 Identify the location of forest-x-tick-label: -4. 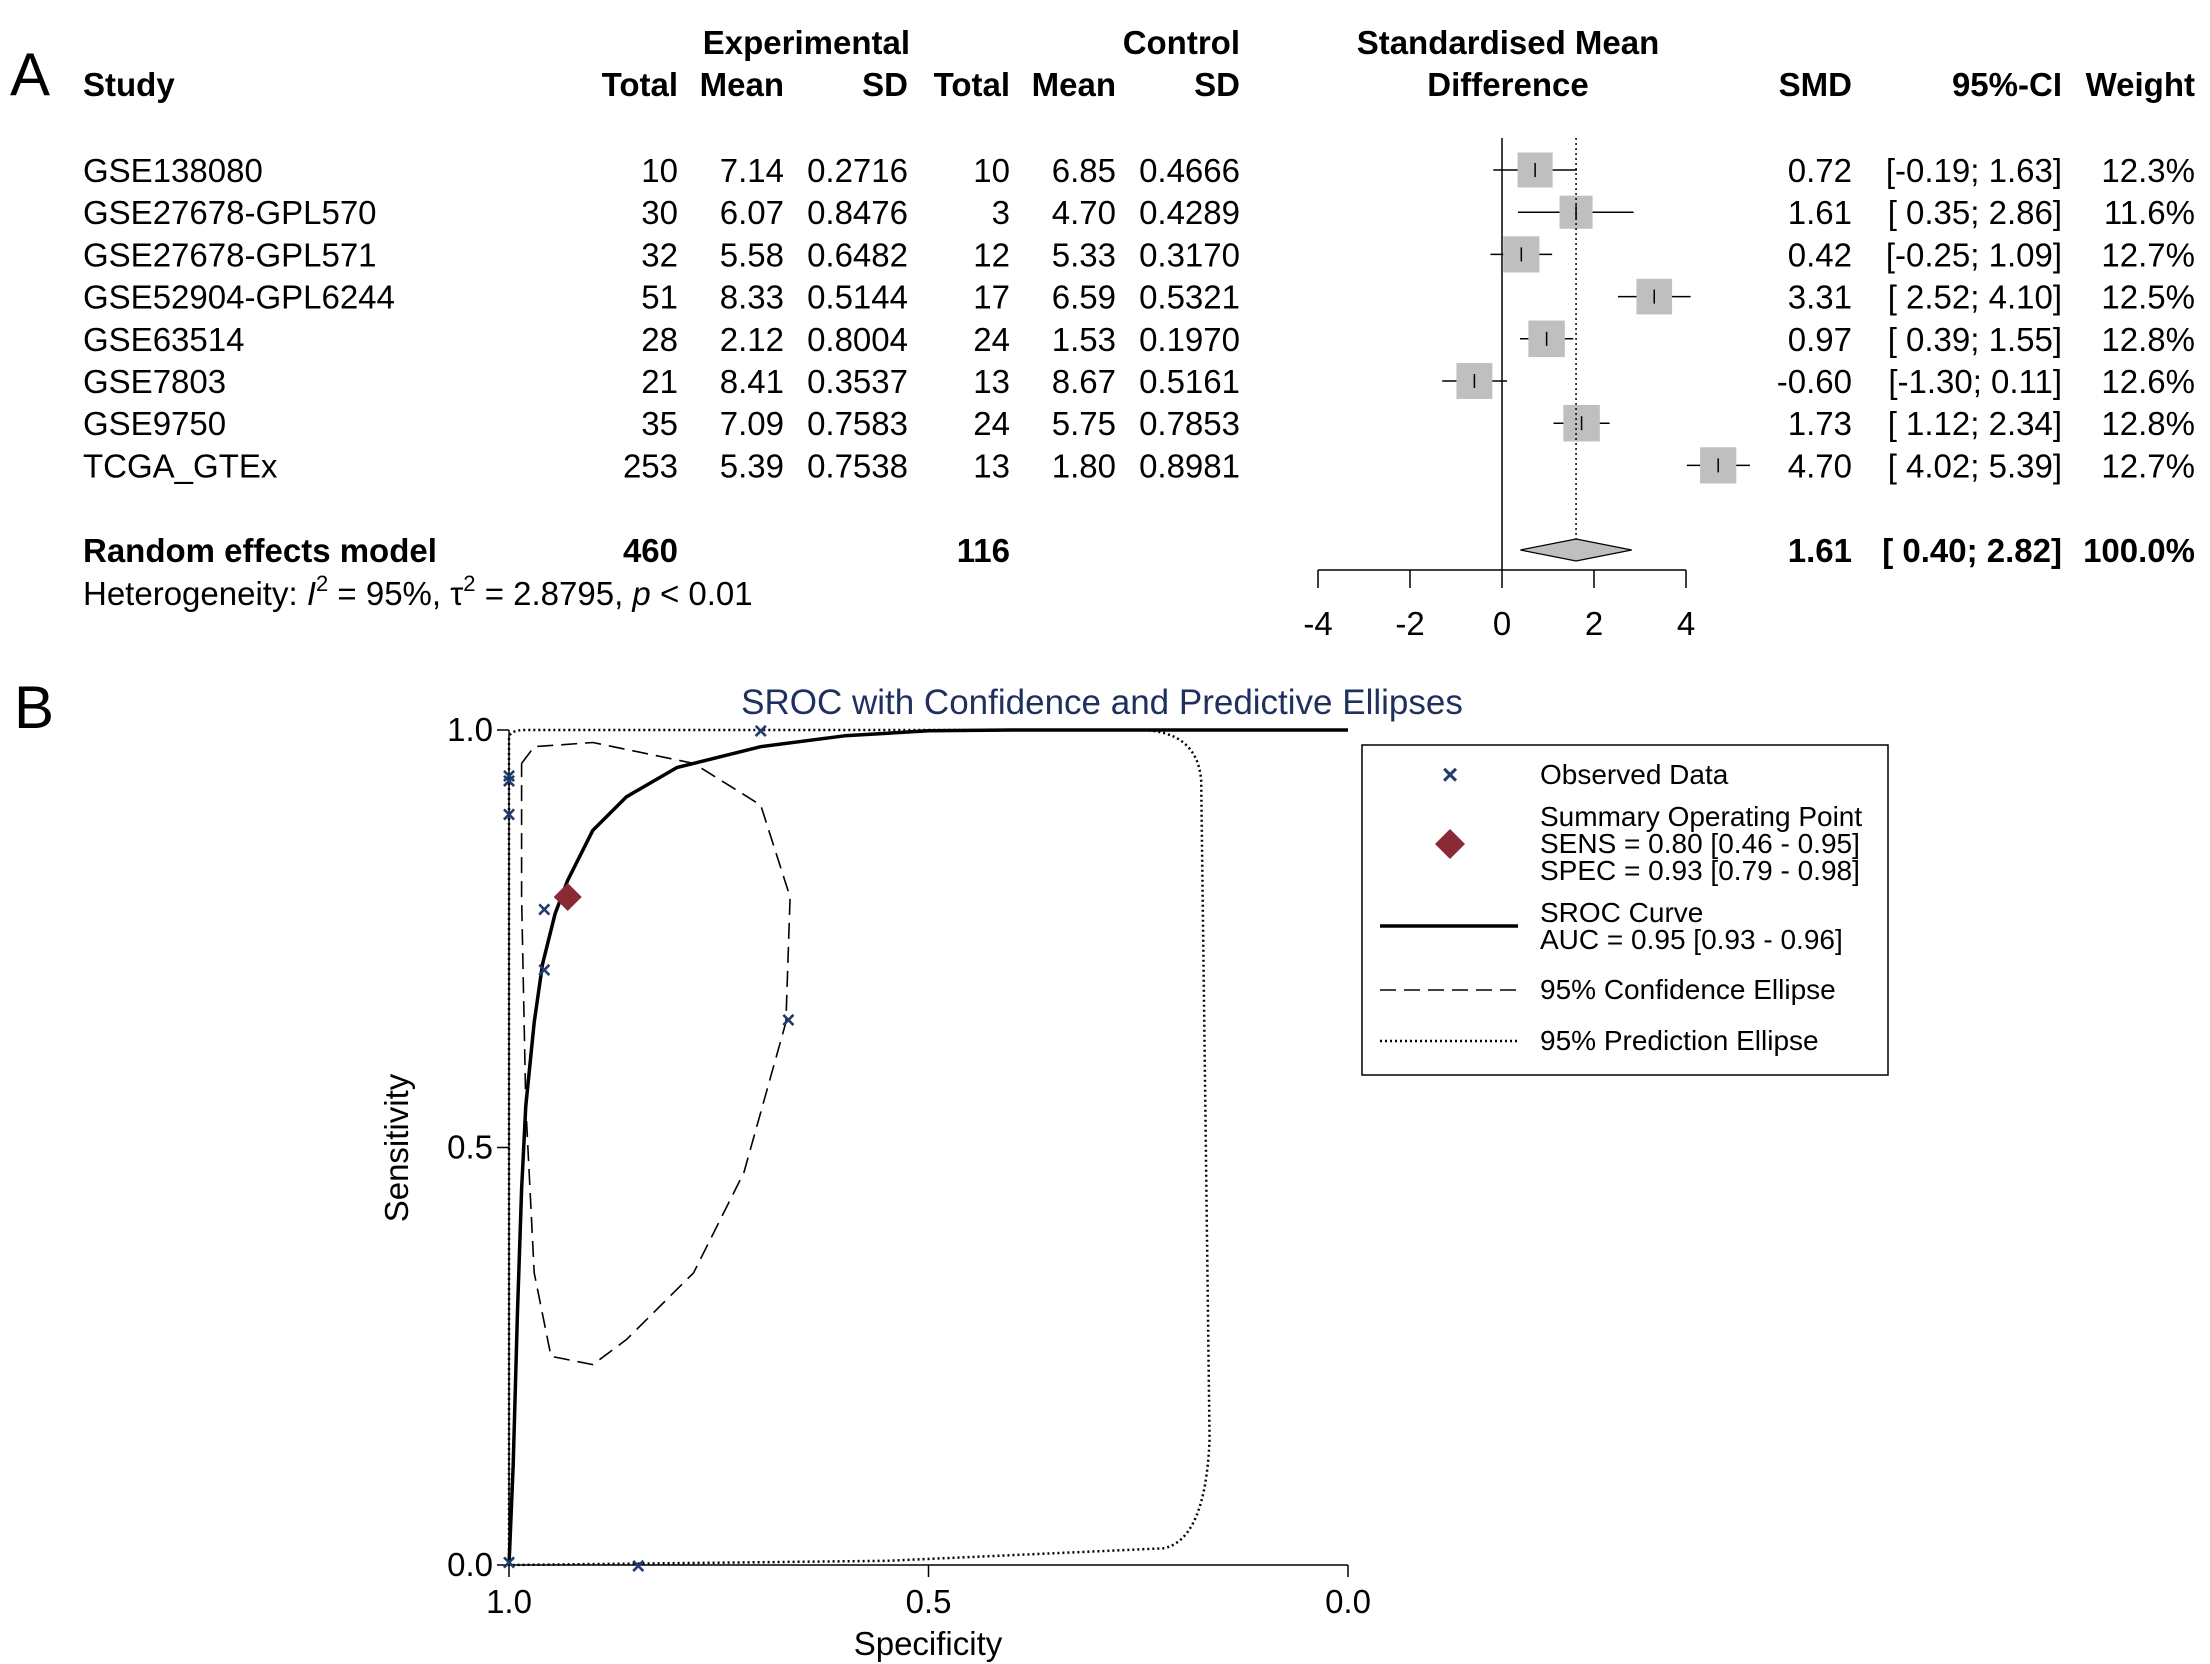
(1317, 623).